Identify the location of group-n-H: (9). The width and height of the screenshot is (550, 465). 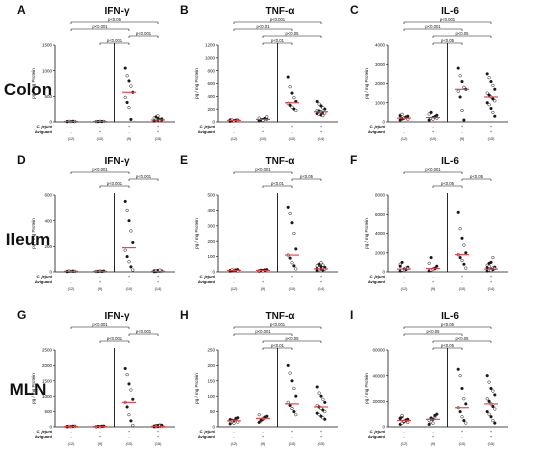
(263, 444).